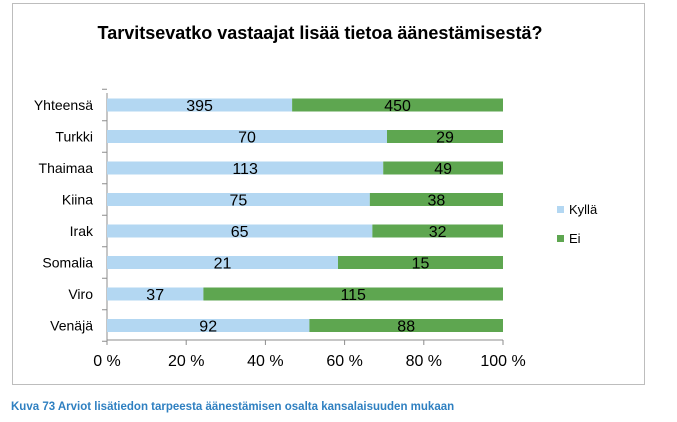 This screenshot has height=422, width=677. I want to click on category-label: Somalia, so click(67, 263).